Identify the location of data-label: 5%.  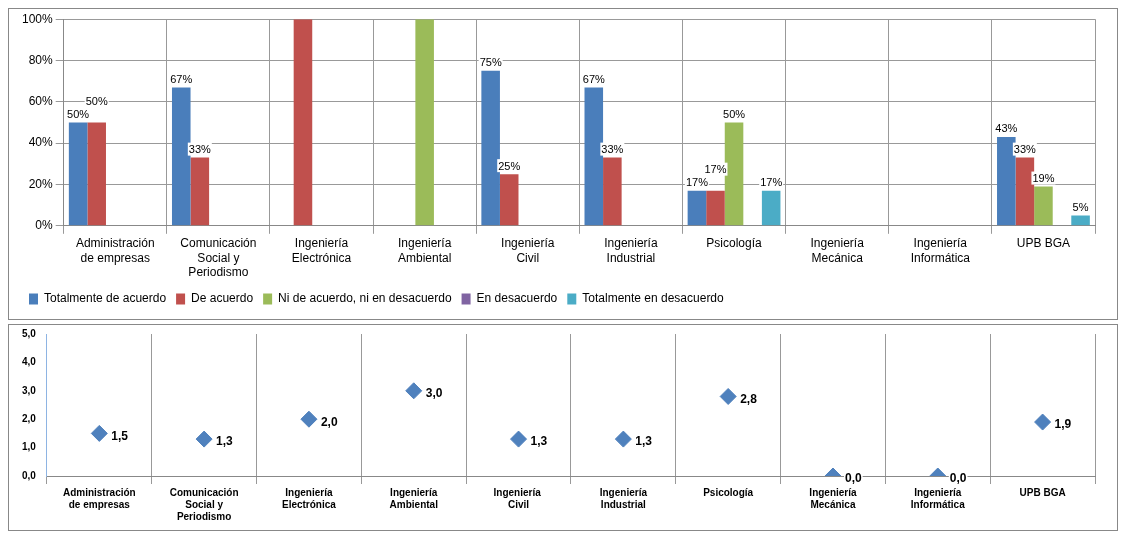
(1080, 207).